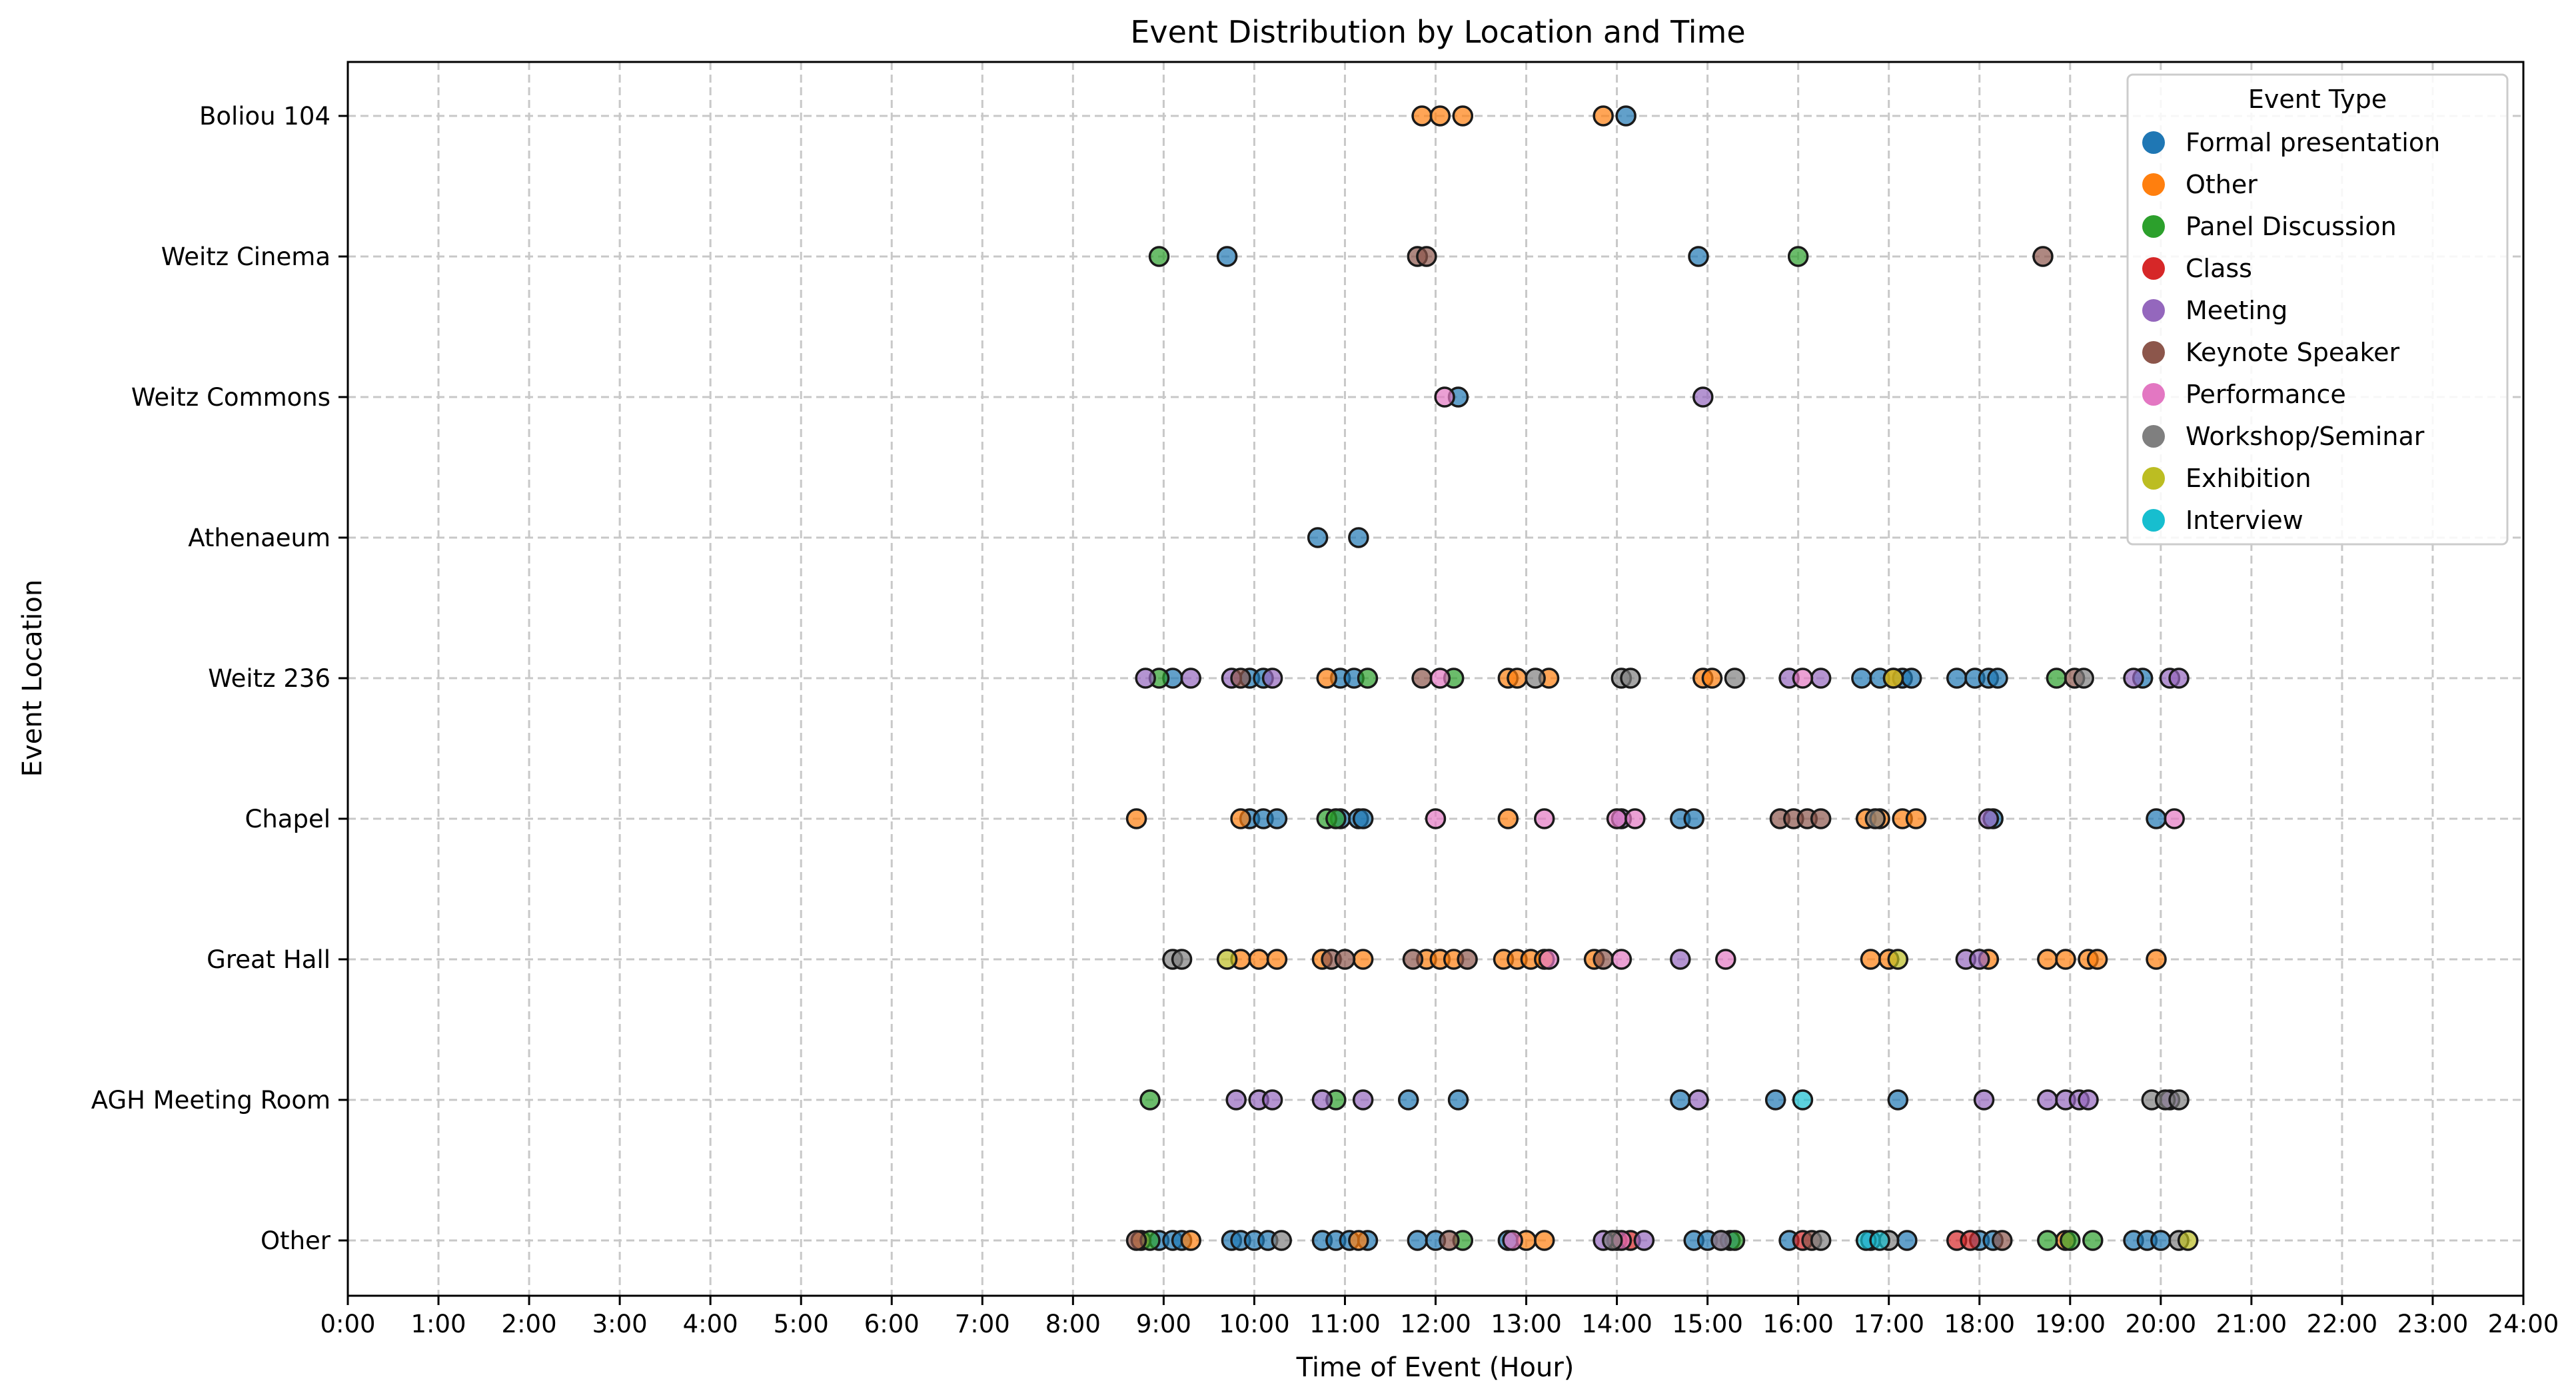  Describe the element at coordinates (259, 538) in the screenshot. I see `y-tick-label: Athenaeum` at that location.